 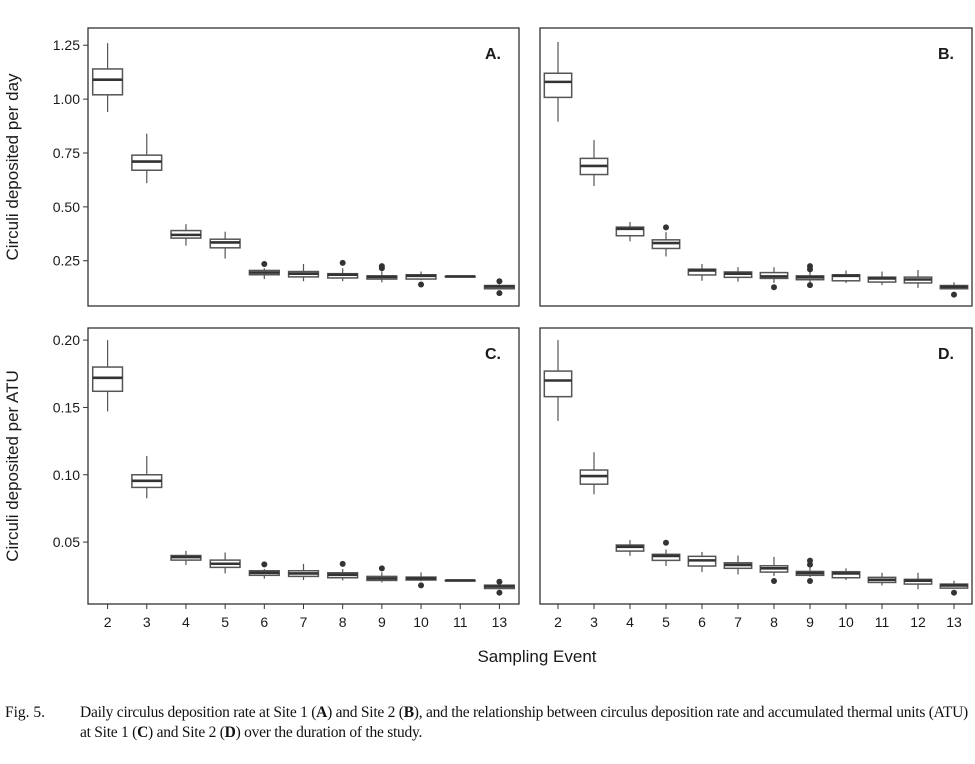 I want to click on y-tick-label: 0.10, so click(x=66, y=475).